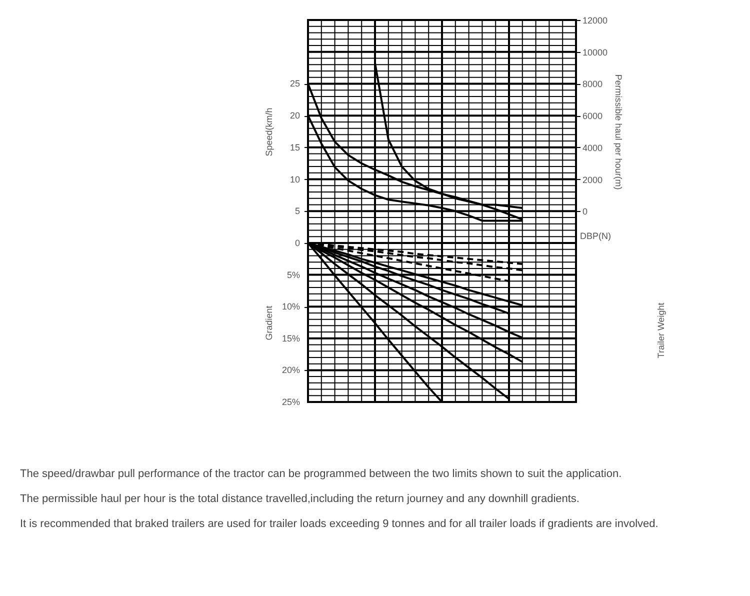  I want to click on y2-tick-label: 6000, so click(592, 116).